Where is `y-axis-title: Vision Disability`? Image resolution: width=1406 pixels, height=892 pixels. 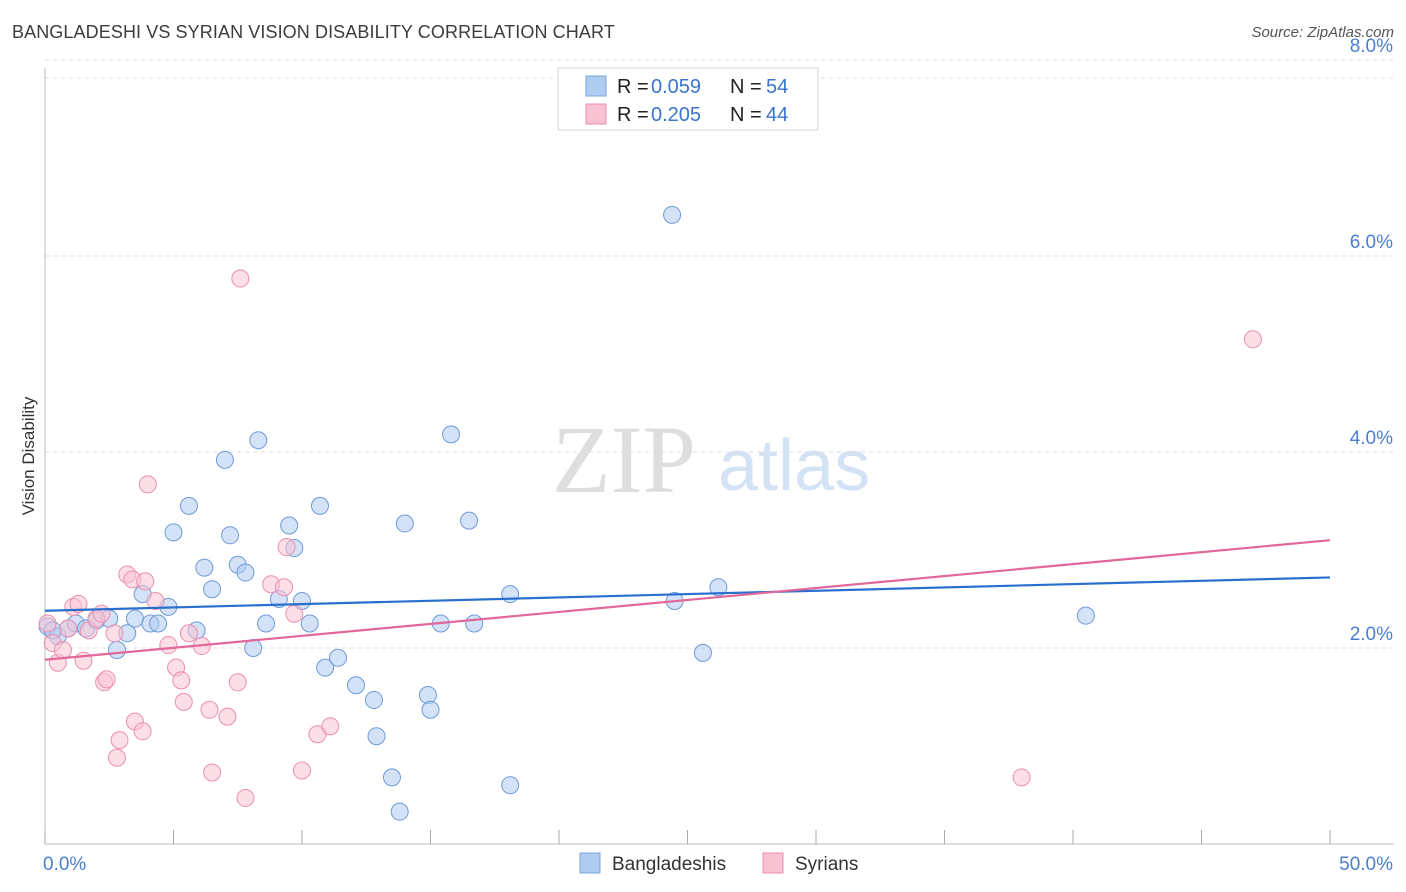
y-axis-title: Vision Disability is located at coordinates (28, 455).